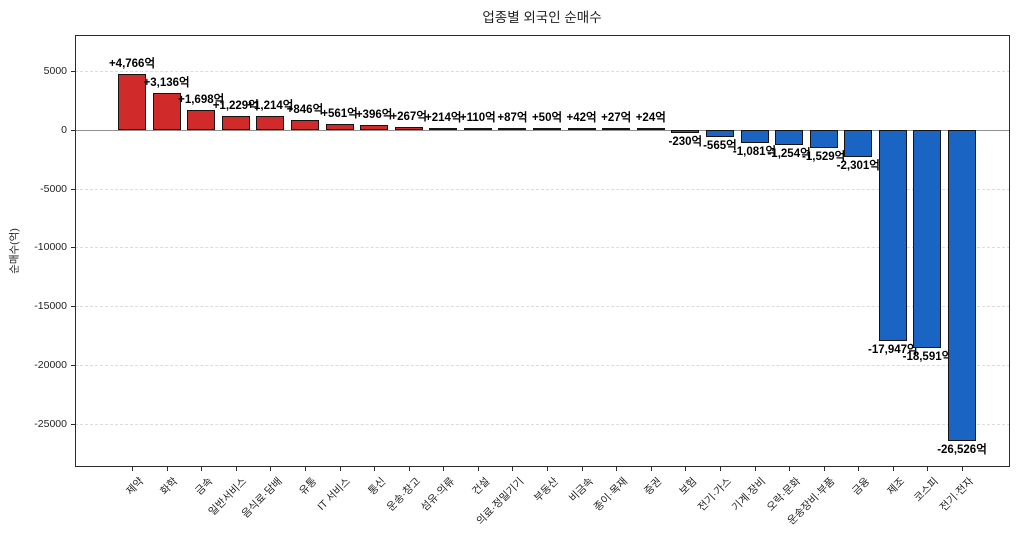 The width and height of the screenshot is (1024, 542). Describe the element at coordinates (376, 486) in the screenshot. I see `x-tick-label: 통신` at that location.